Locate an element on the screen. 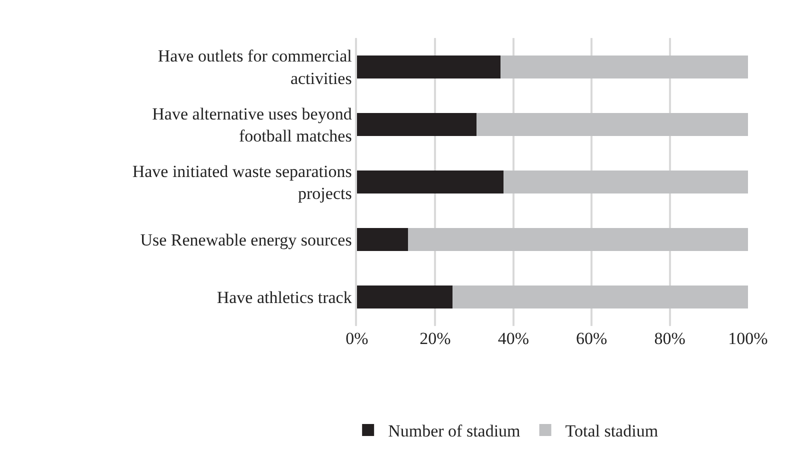  y-tick-label: Have outlets for commercial activities is located at coordinates (255, 67).